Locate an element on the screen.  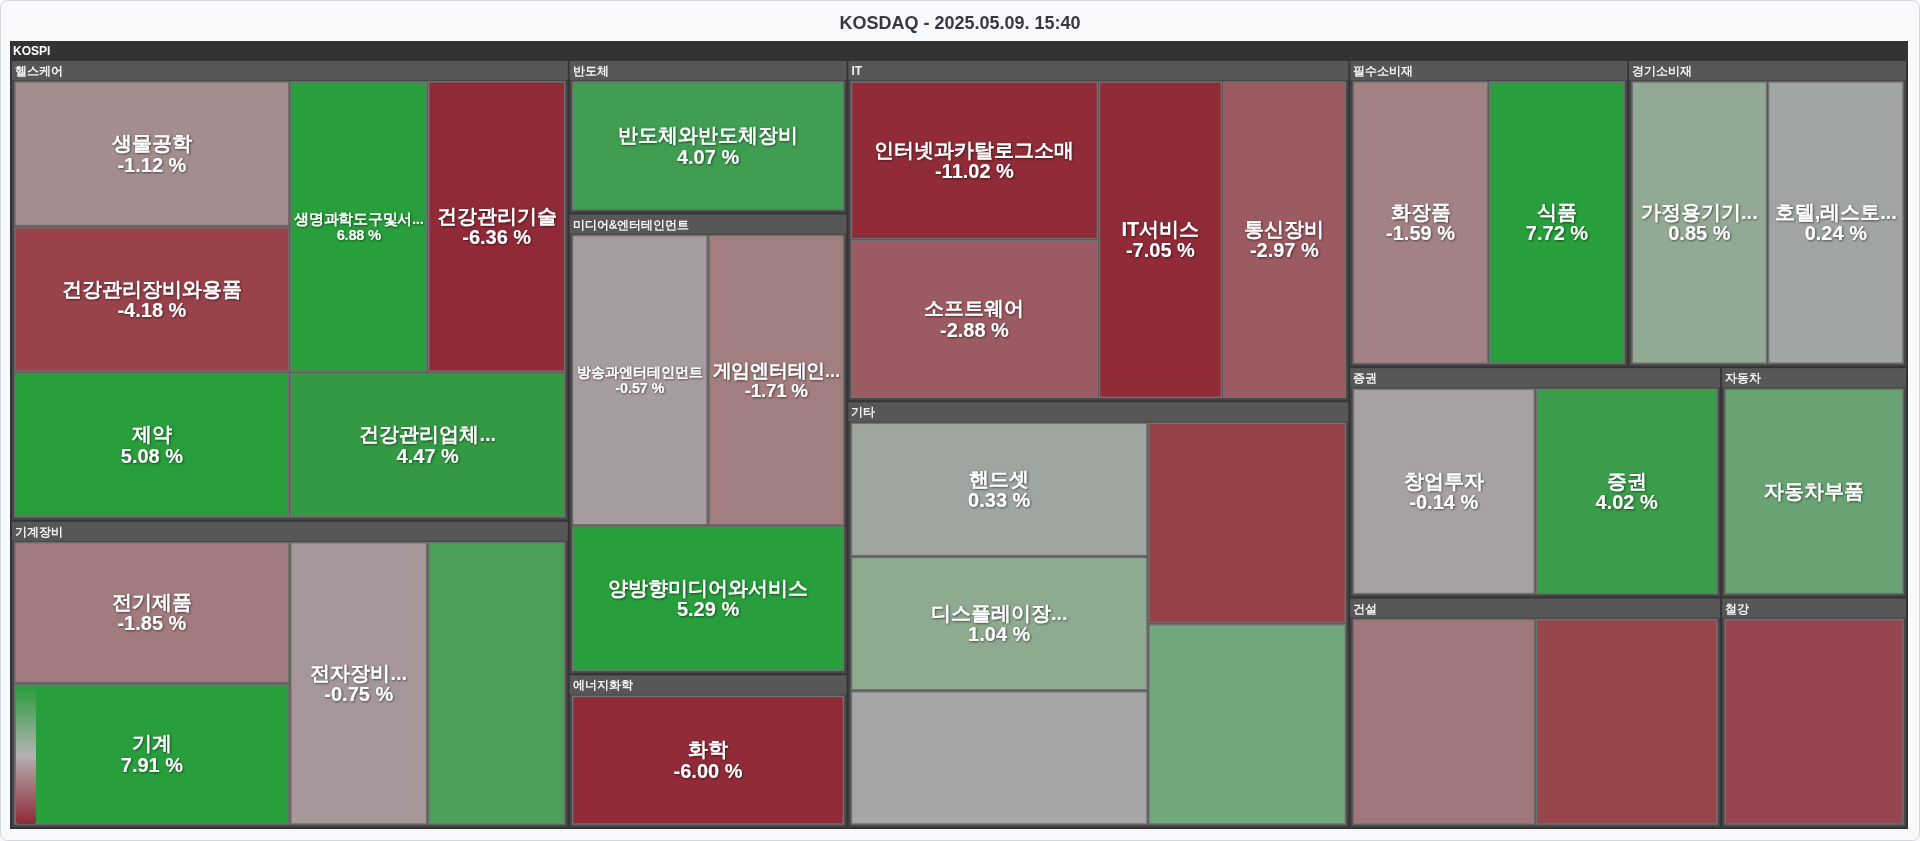
data-label: -7.05 % is located at coordinates (1160, 250).